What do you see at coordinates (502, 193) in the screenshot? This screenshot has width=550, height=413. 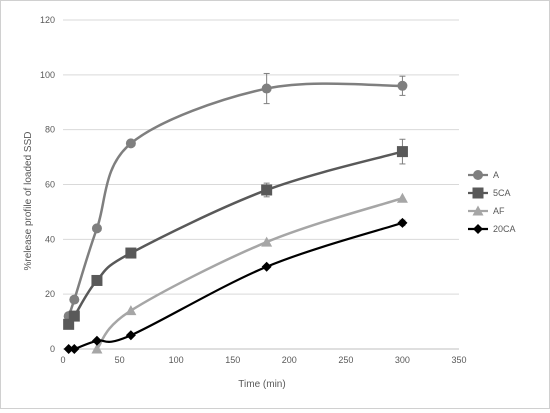 I see `legend-label: 5CA` at bounding box center [502, 193].